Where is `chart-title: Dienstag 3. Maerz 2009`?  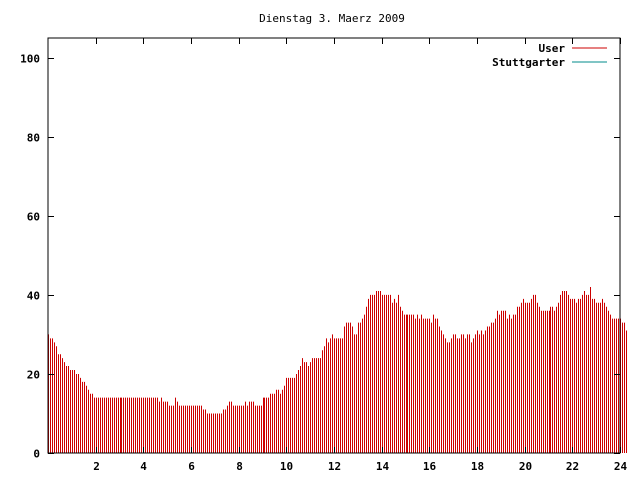
chart-title: Dienstag 3. Maerz 2009 is located at coordinates (332, 18).